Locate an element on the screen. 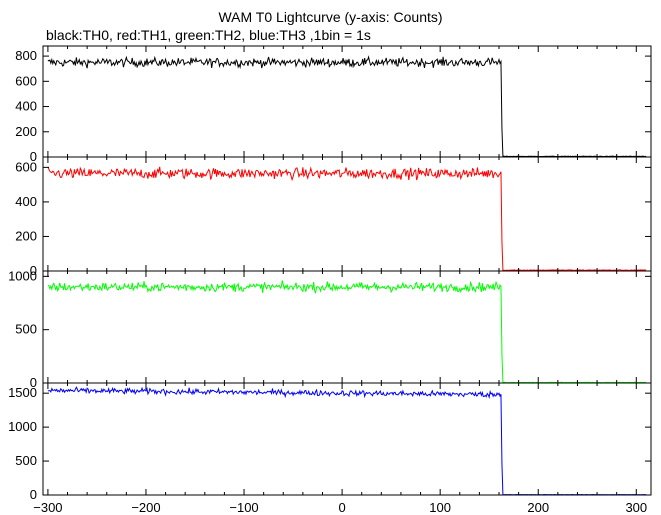 The image size is (661, 515). x-tick-label: −300 is located at coordinates (47, 507).